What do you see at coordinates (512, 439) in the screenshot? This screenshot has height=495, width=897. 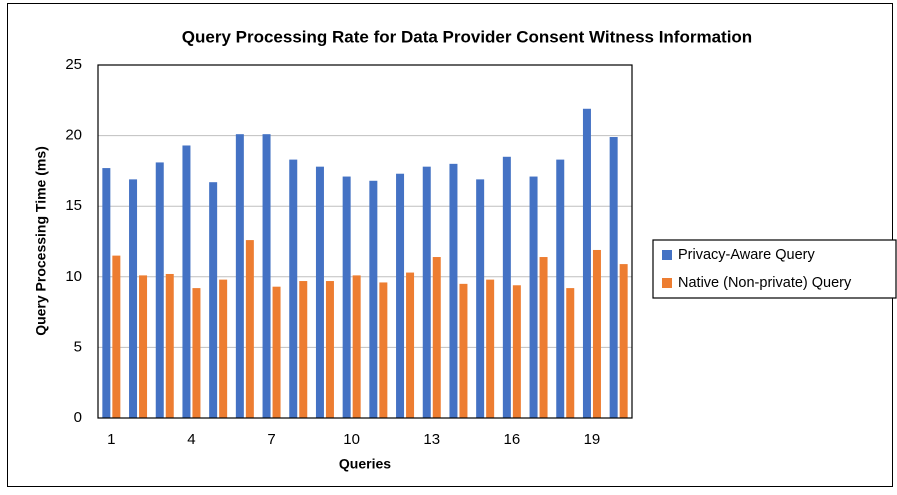 I see `x-tick-label: 16` at bounding box center [512, 439].